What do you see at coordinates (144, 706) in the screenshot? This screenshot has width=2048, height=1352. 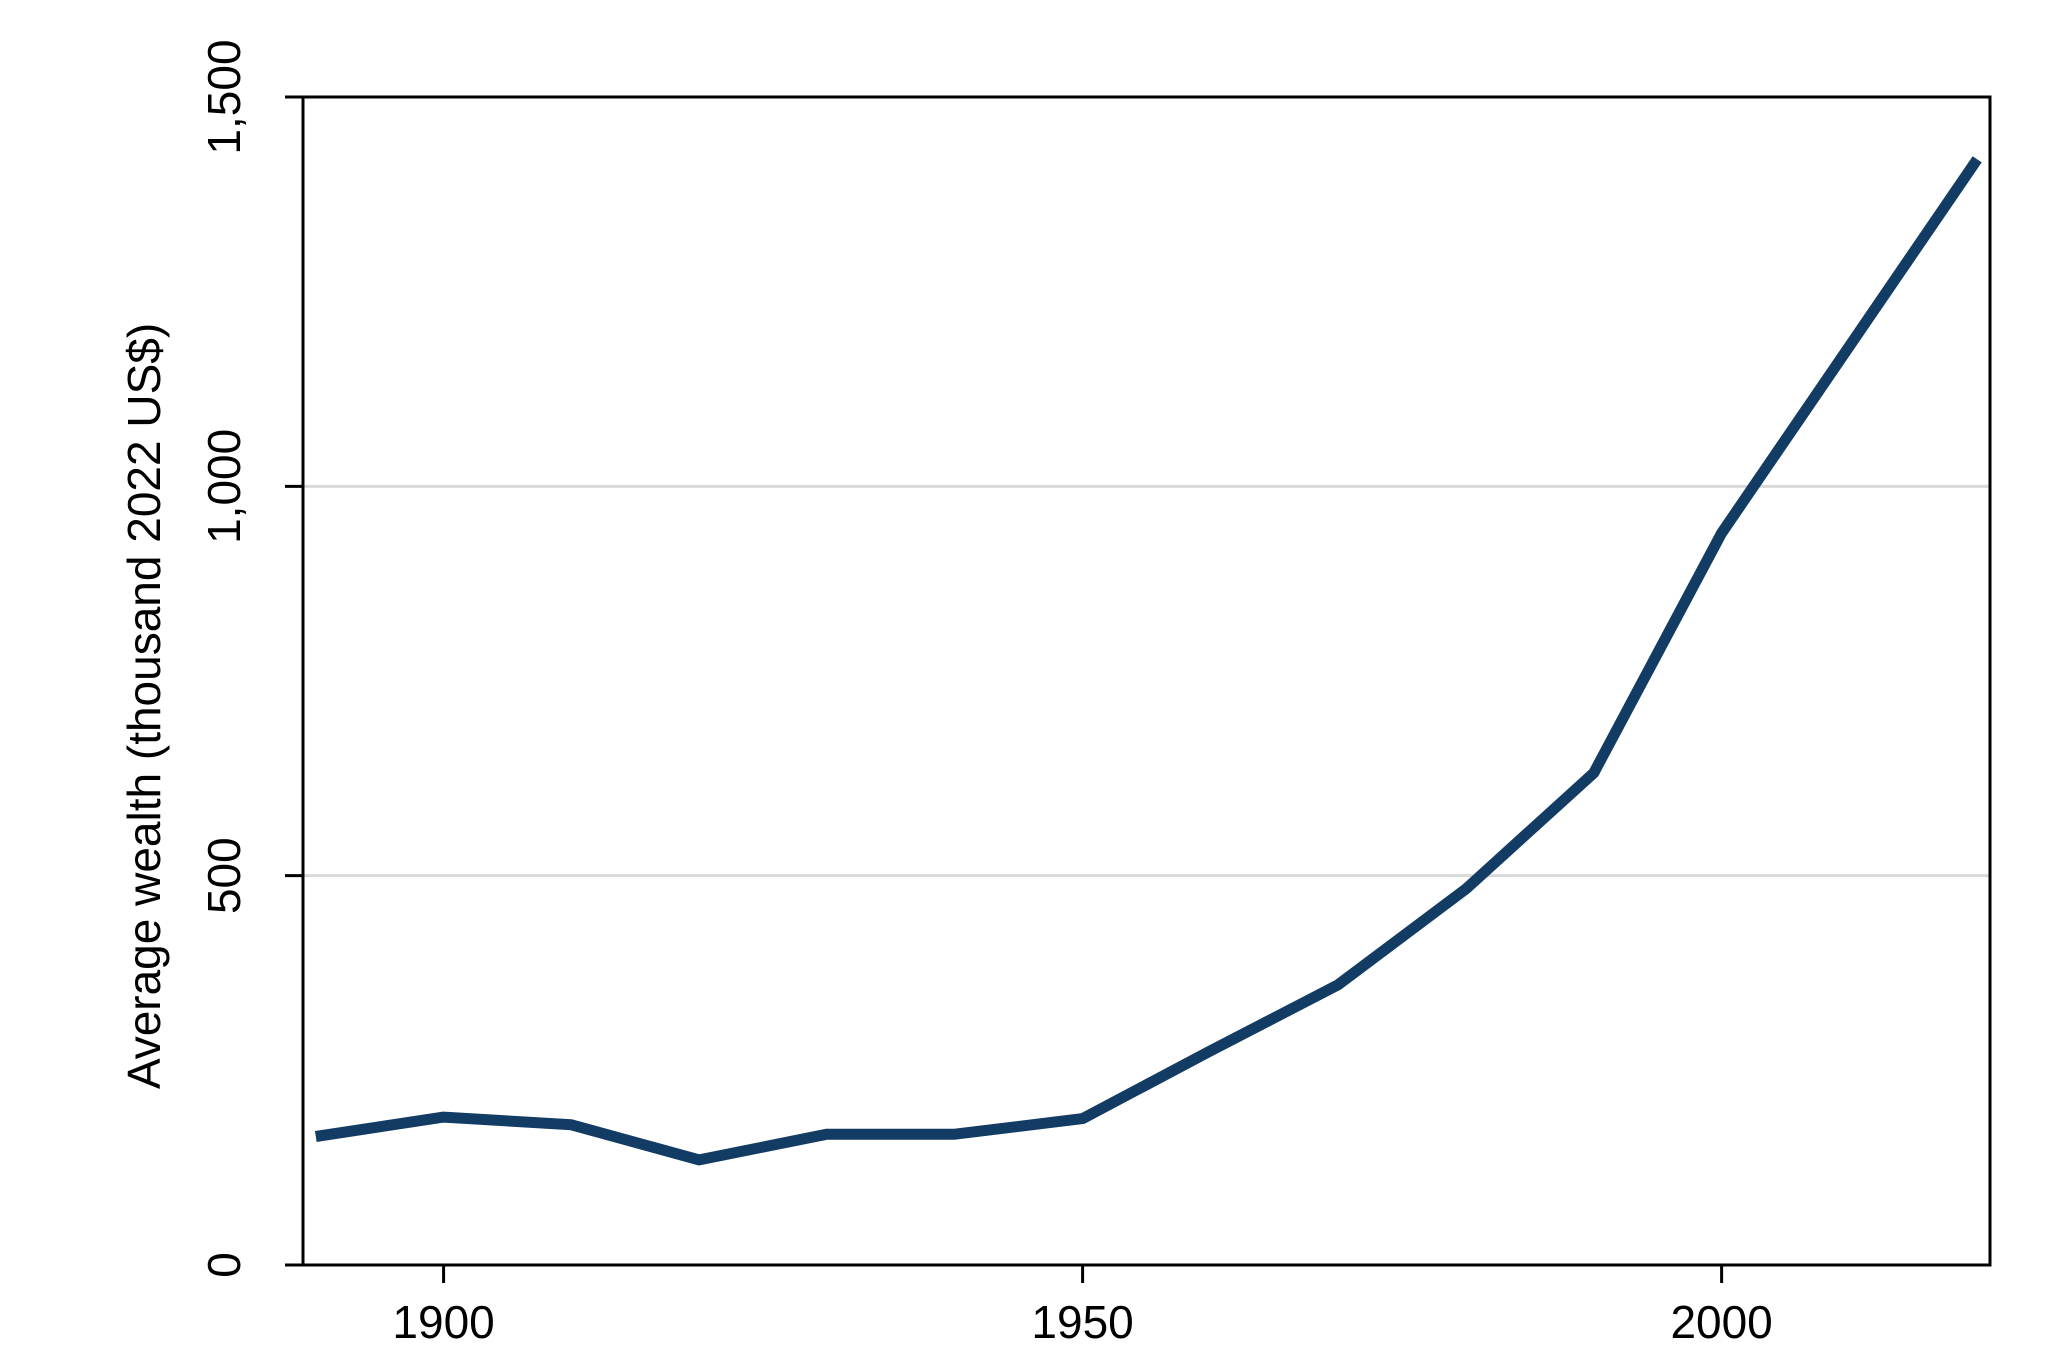 I see `y-axis-title: Average wealth (thousand 2022 US$)` at bounding box center [144, 706].